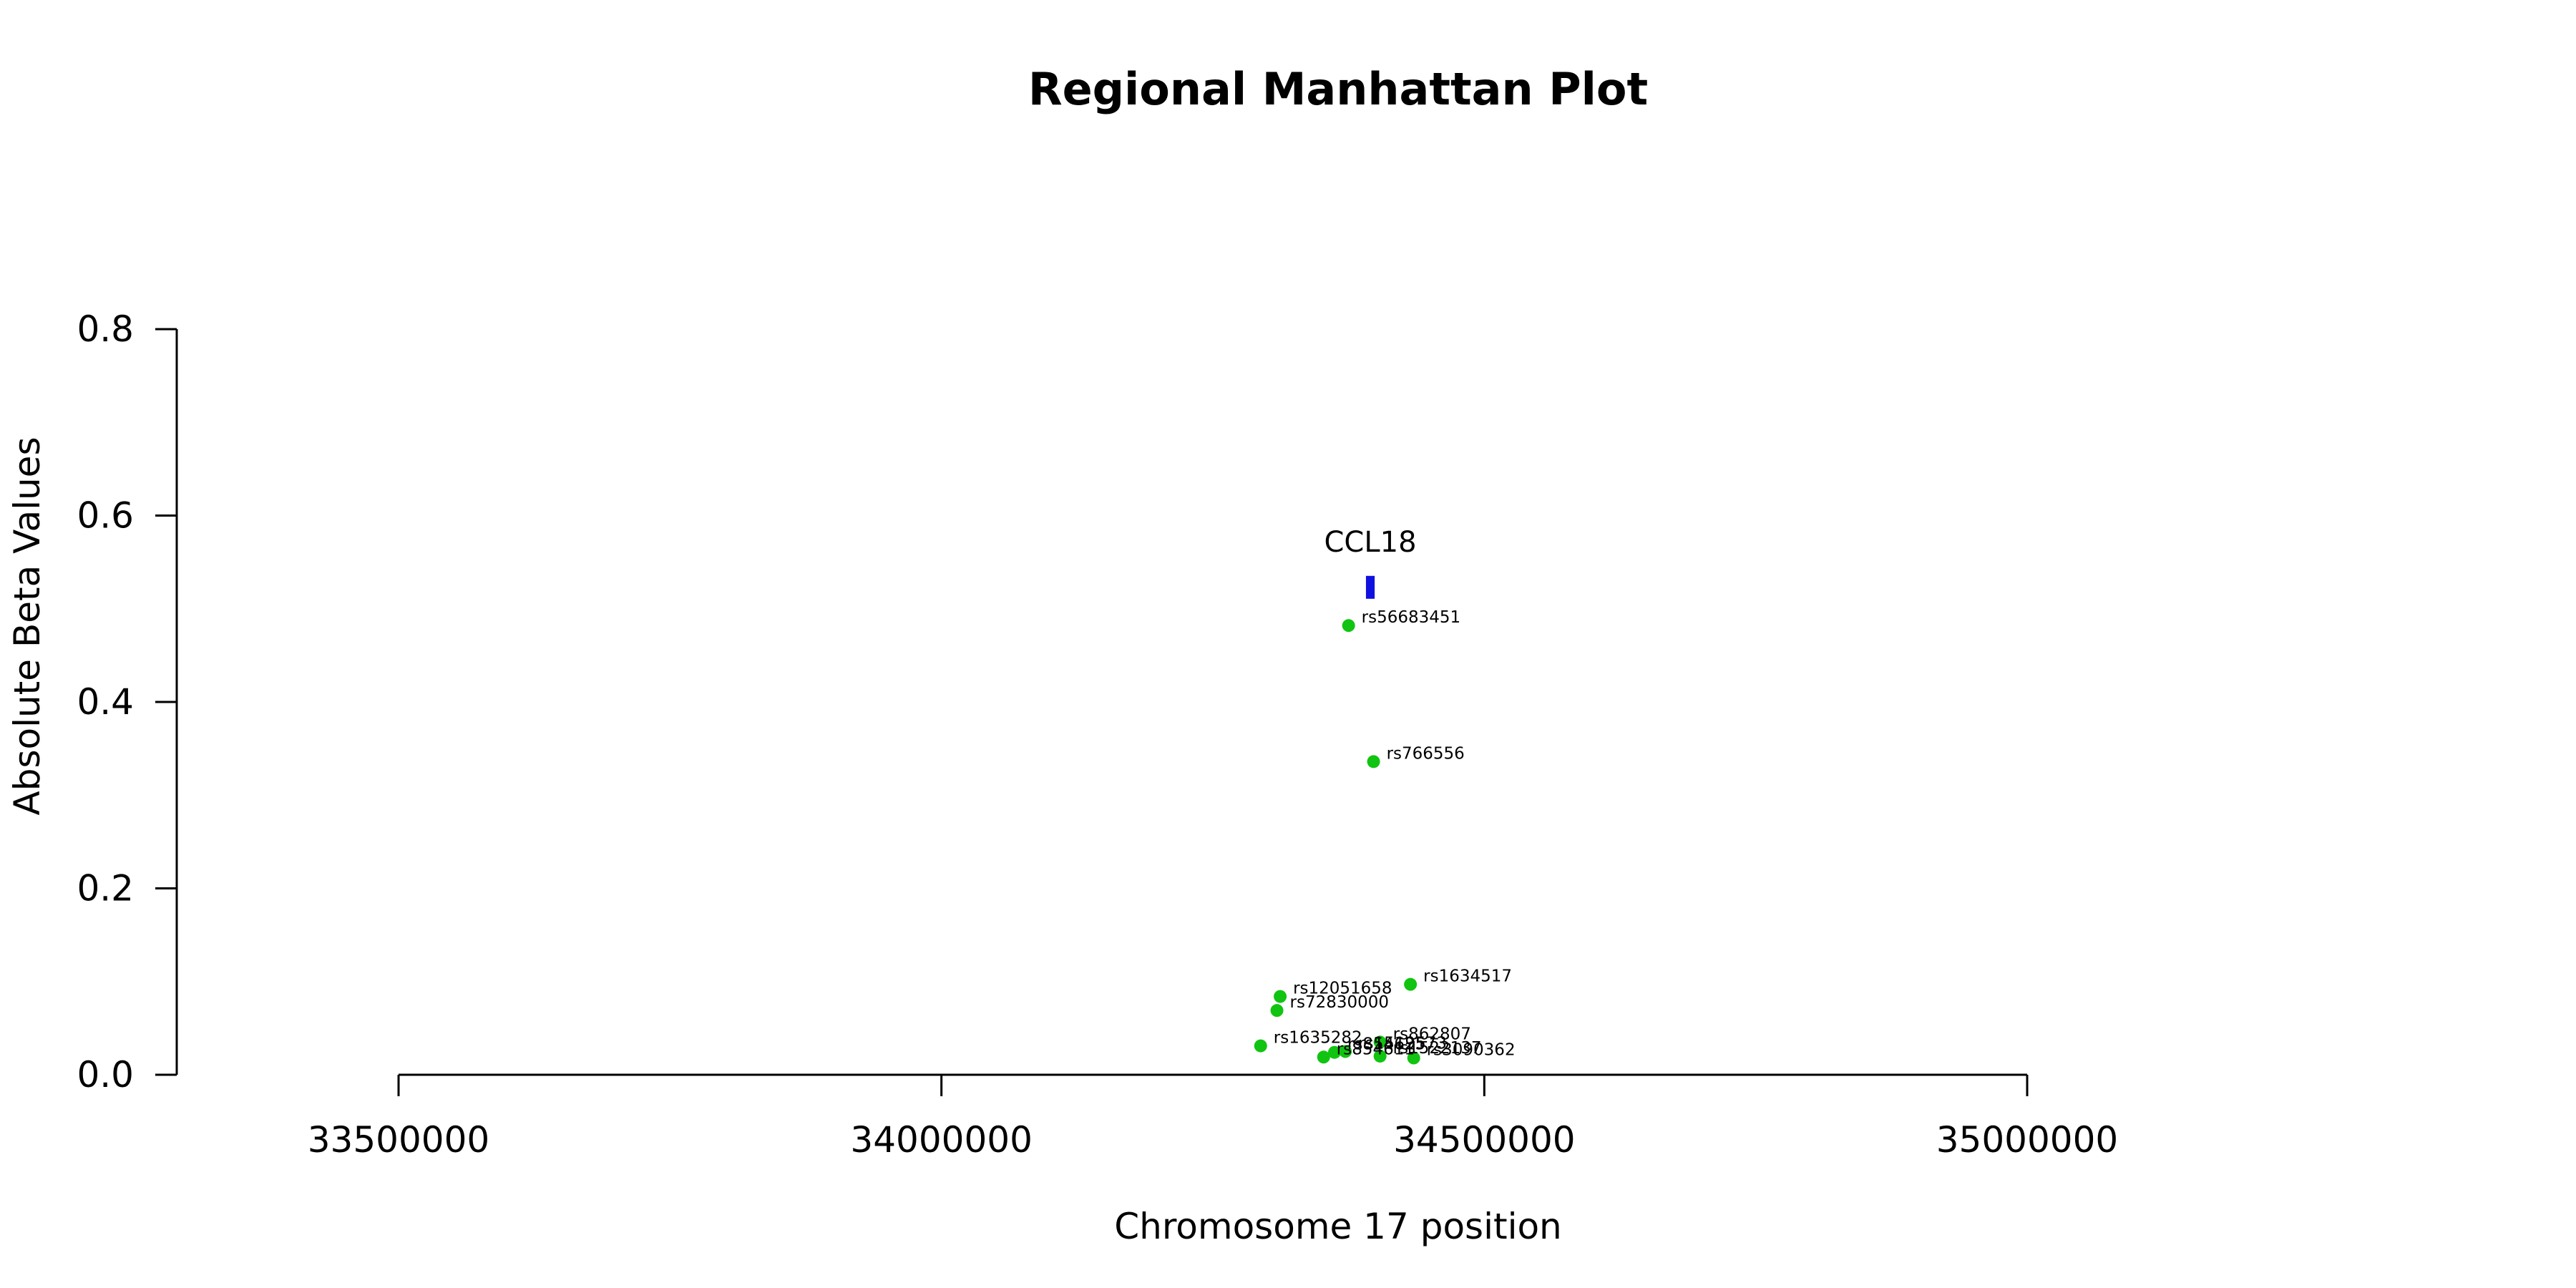 This screenshot has width=2576, height=1288. Describe the element at coordinates (1370, 562) in the screenshot. I see `gene-layer: CCL18` at that location.